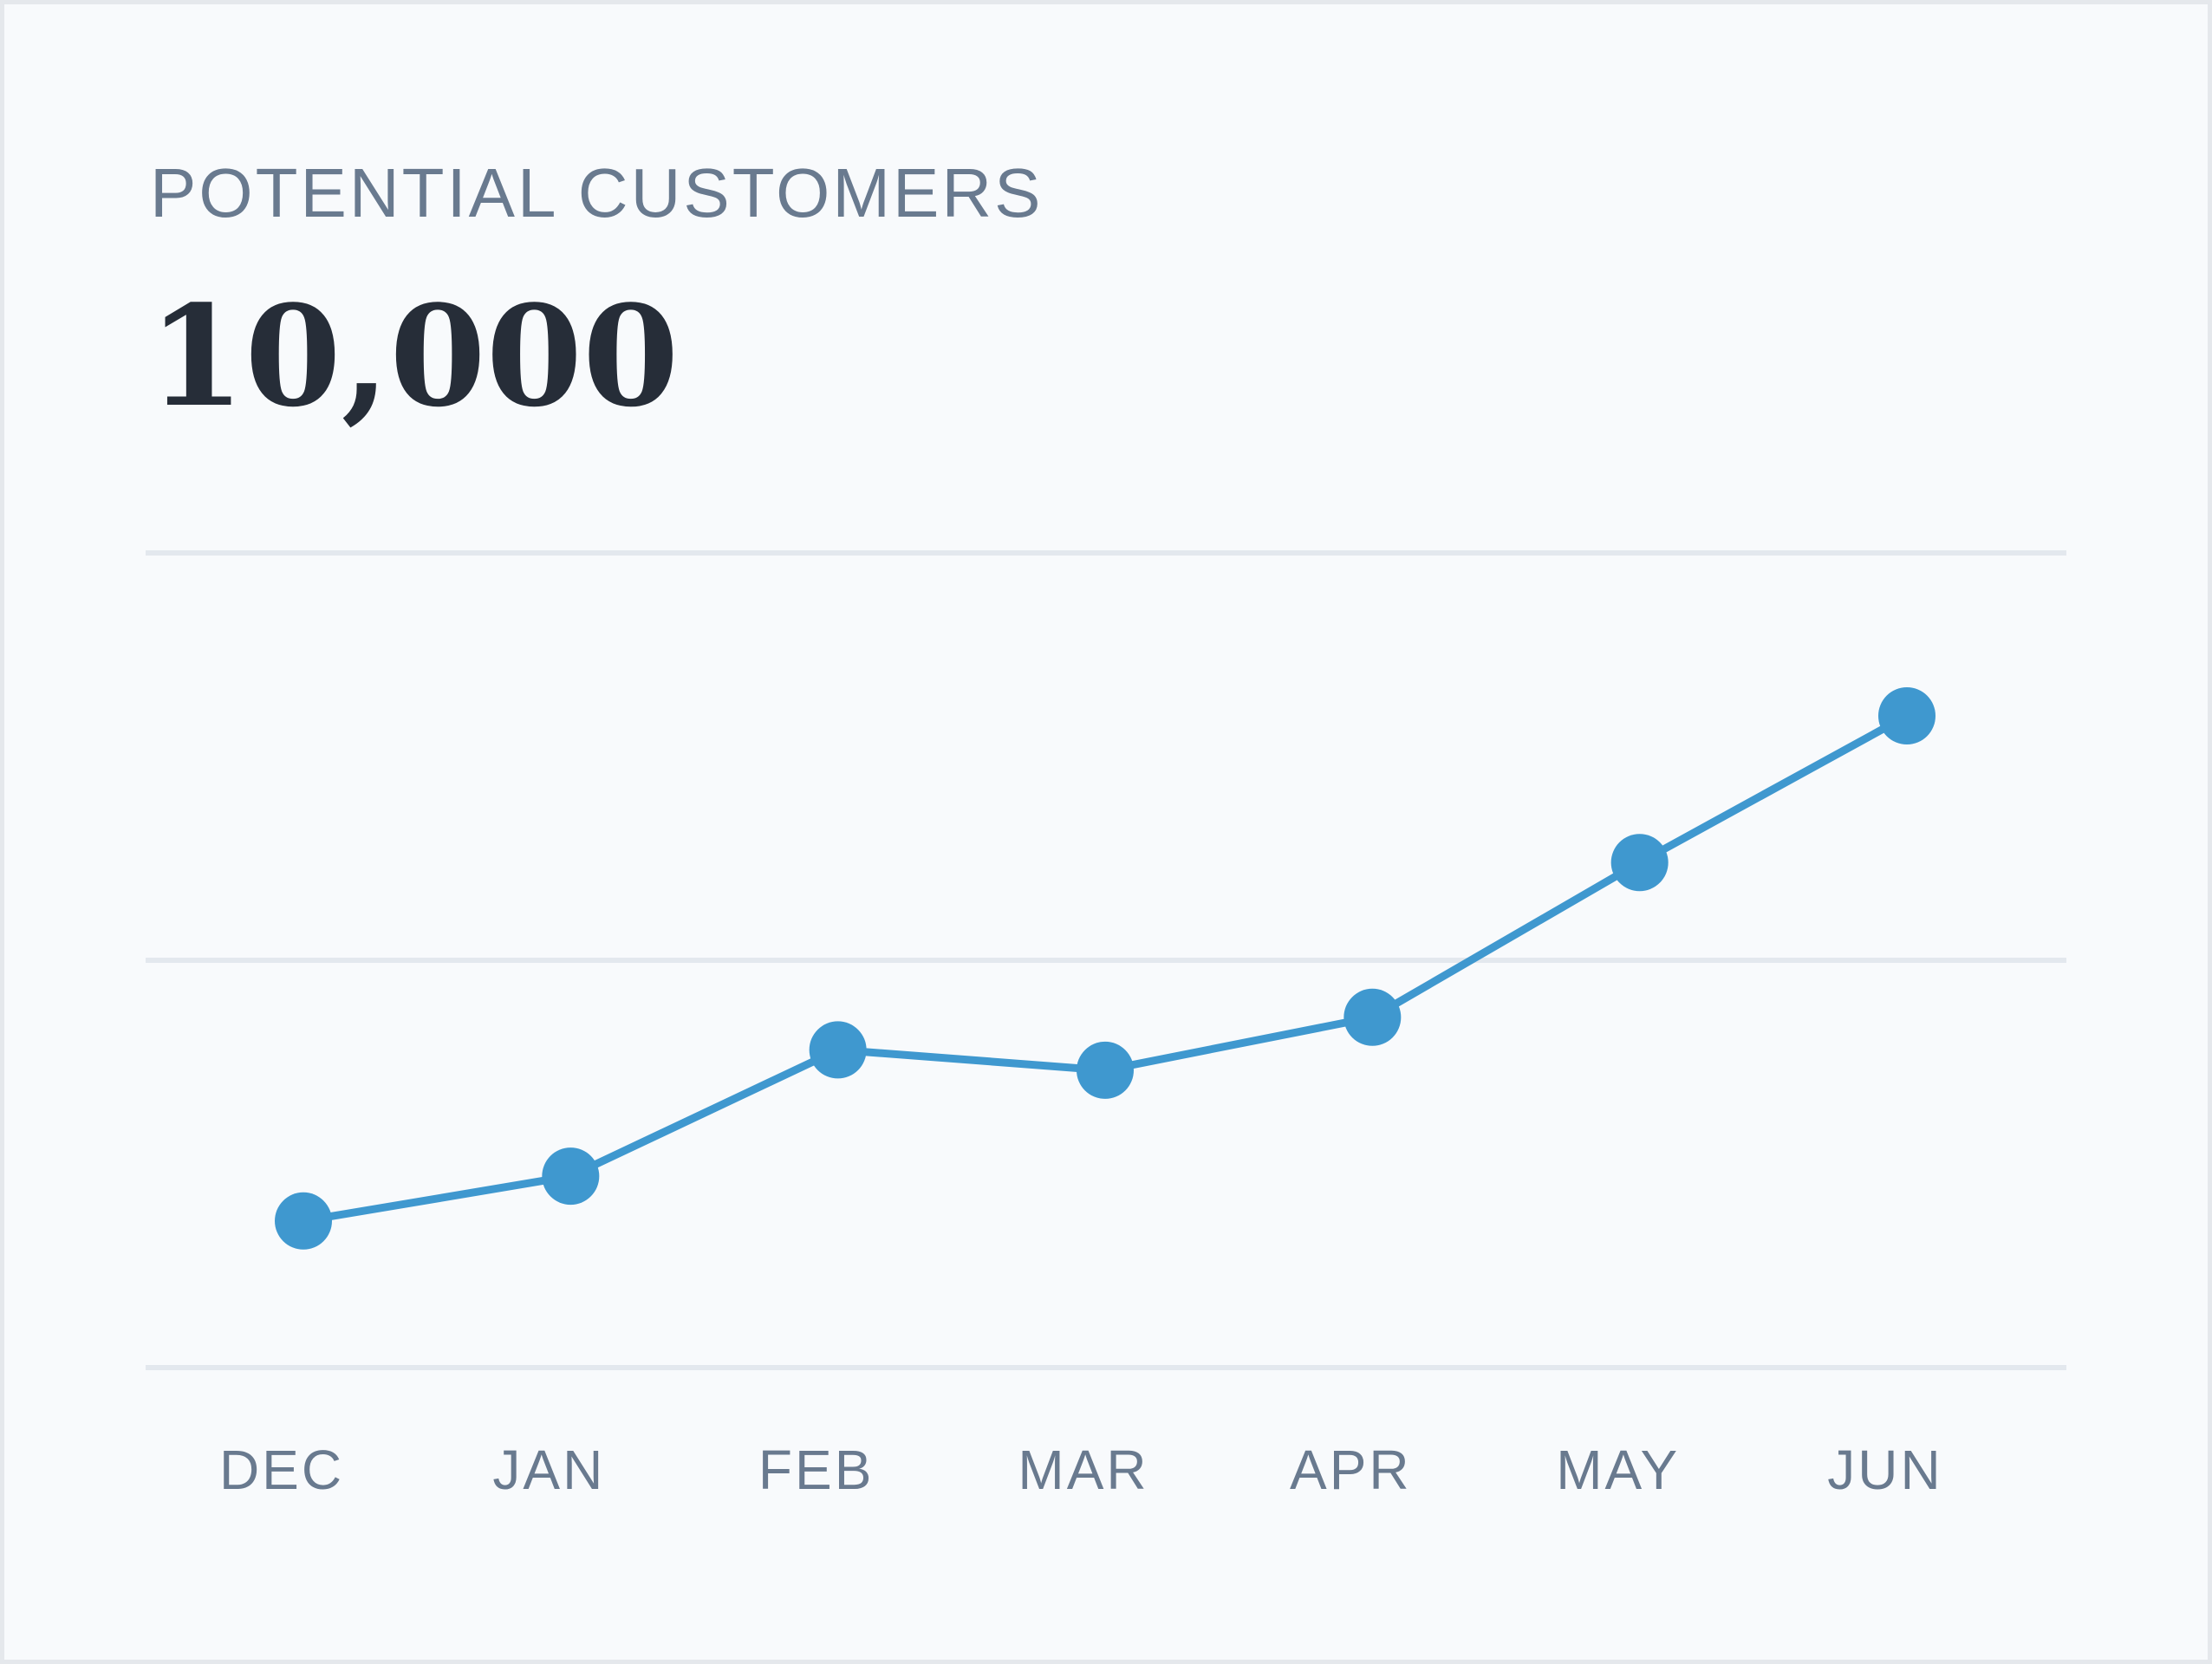 The image size is (2212, 1664). I want to click on data-point-jun, so click(1907, 715).